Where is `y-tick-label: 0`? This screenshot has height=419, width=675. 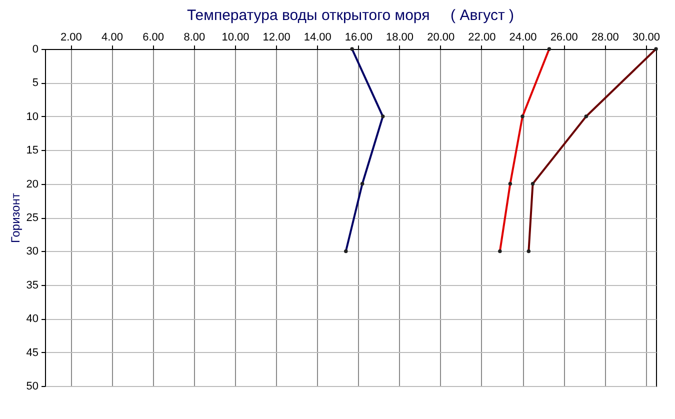
y-tick-label: 0 is located at coordinates (35, 50).